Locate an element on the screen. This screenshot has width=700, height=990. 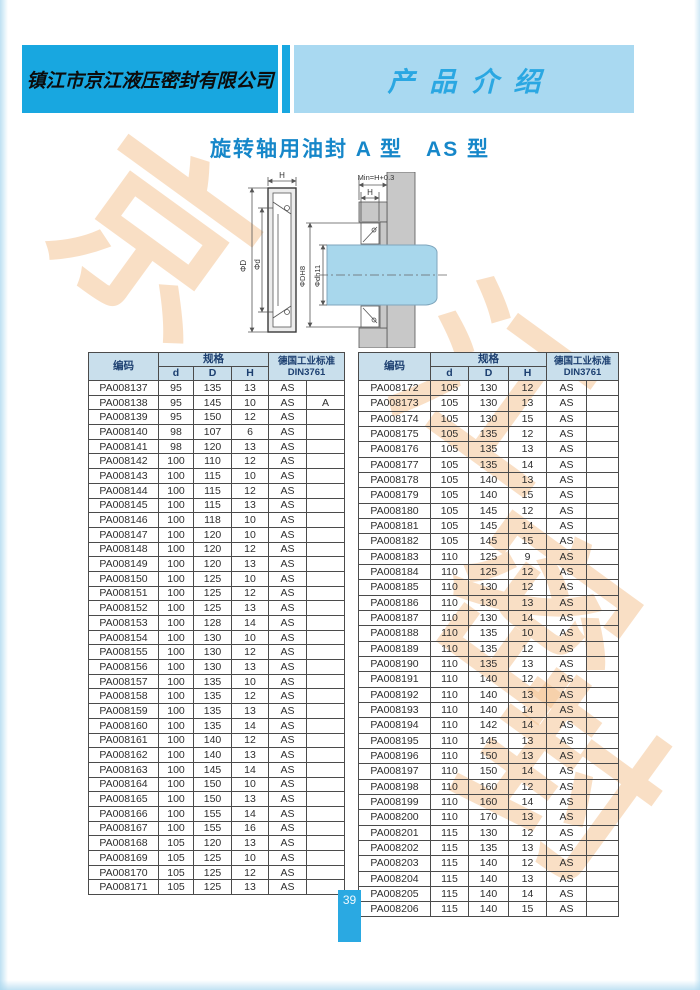
table-row: PA008172 105 130 12 AS is located at coordinates (489, 388).